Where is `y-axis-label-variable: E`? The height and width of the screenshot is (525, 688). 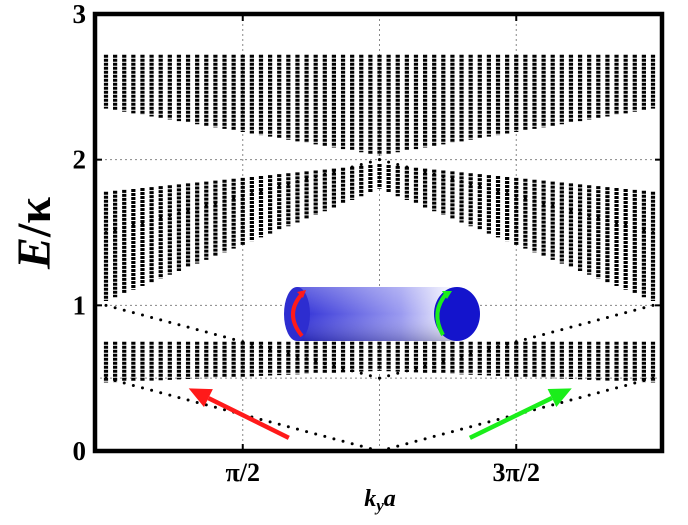
y-axis-label-variable: E is located at coordinates (34, 253).